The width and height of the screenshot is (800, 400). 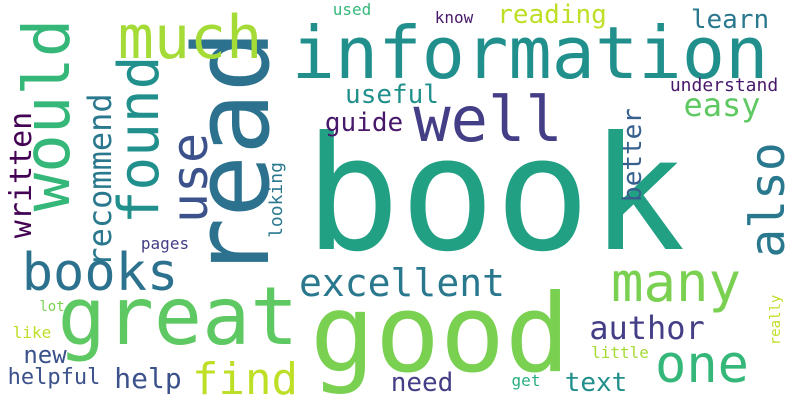 What do you see at coordinates (722, 105) in the screenshot?
I see `word-easy: easy` at bounding box center [722, 105].